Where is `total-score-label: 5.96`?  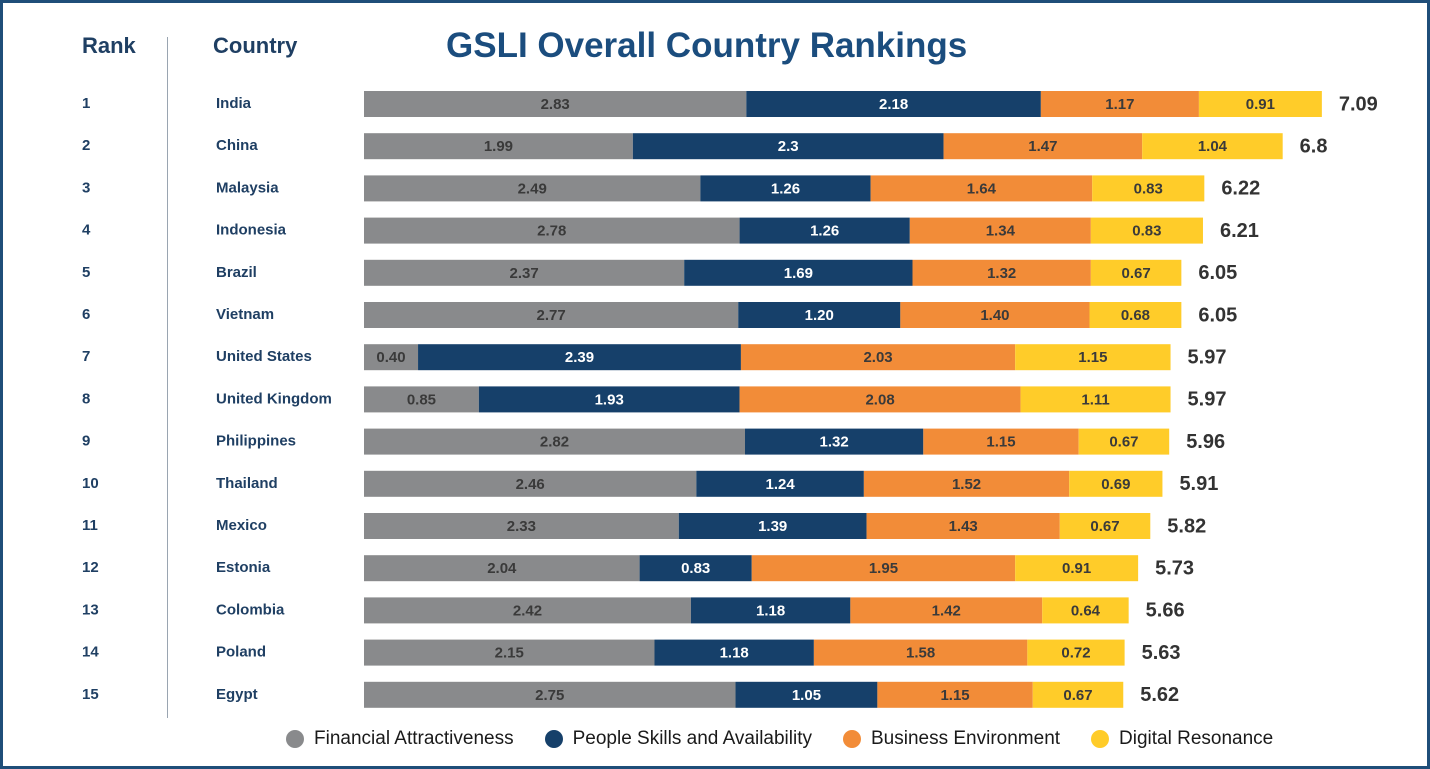 total-score-label: 5.96 is located at coordinates (1205, 442).